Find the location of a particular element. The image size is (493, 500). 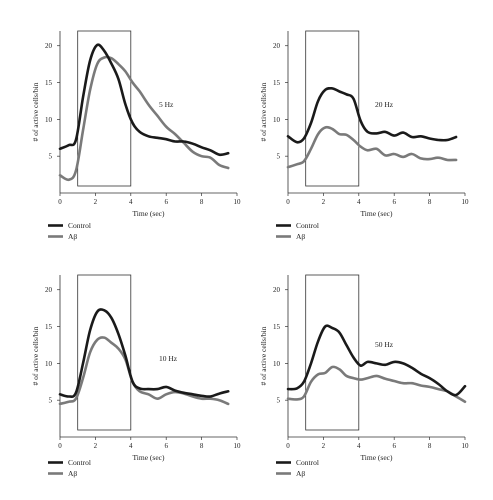

frequency-annotation: 50 Hz is located at coordinates (384, 344).